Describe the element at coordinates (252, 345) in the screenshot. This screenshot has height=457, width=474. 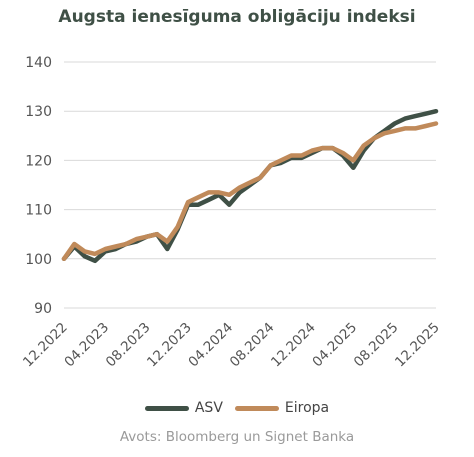
I see `x-tick-label: 08.2024` at that location.